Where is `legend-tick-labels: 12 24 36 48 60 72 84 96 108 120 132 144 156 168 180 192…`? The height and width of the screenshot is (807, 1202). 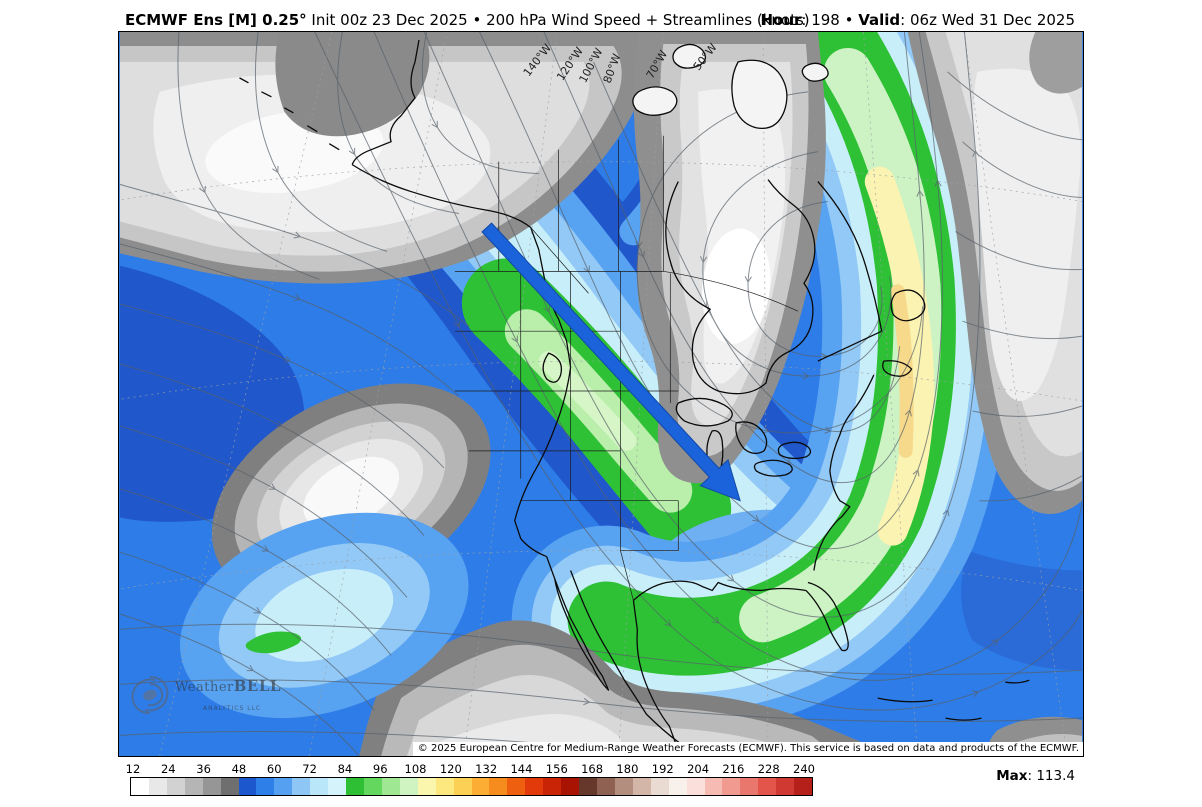 legend-tick-labels: 12 24 36 48 60 72 84 96 108 120 132 144 156 168 180 192… is located at coordinates (470, 769).